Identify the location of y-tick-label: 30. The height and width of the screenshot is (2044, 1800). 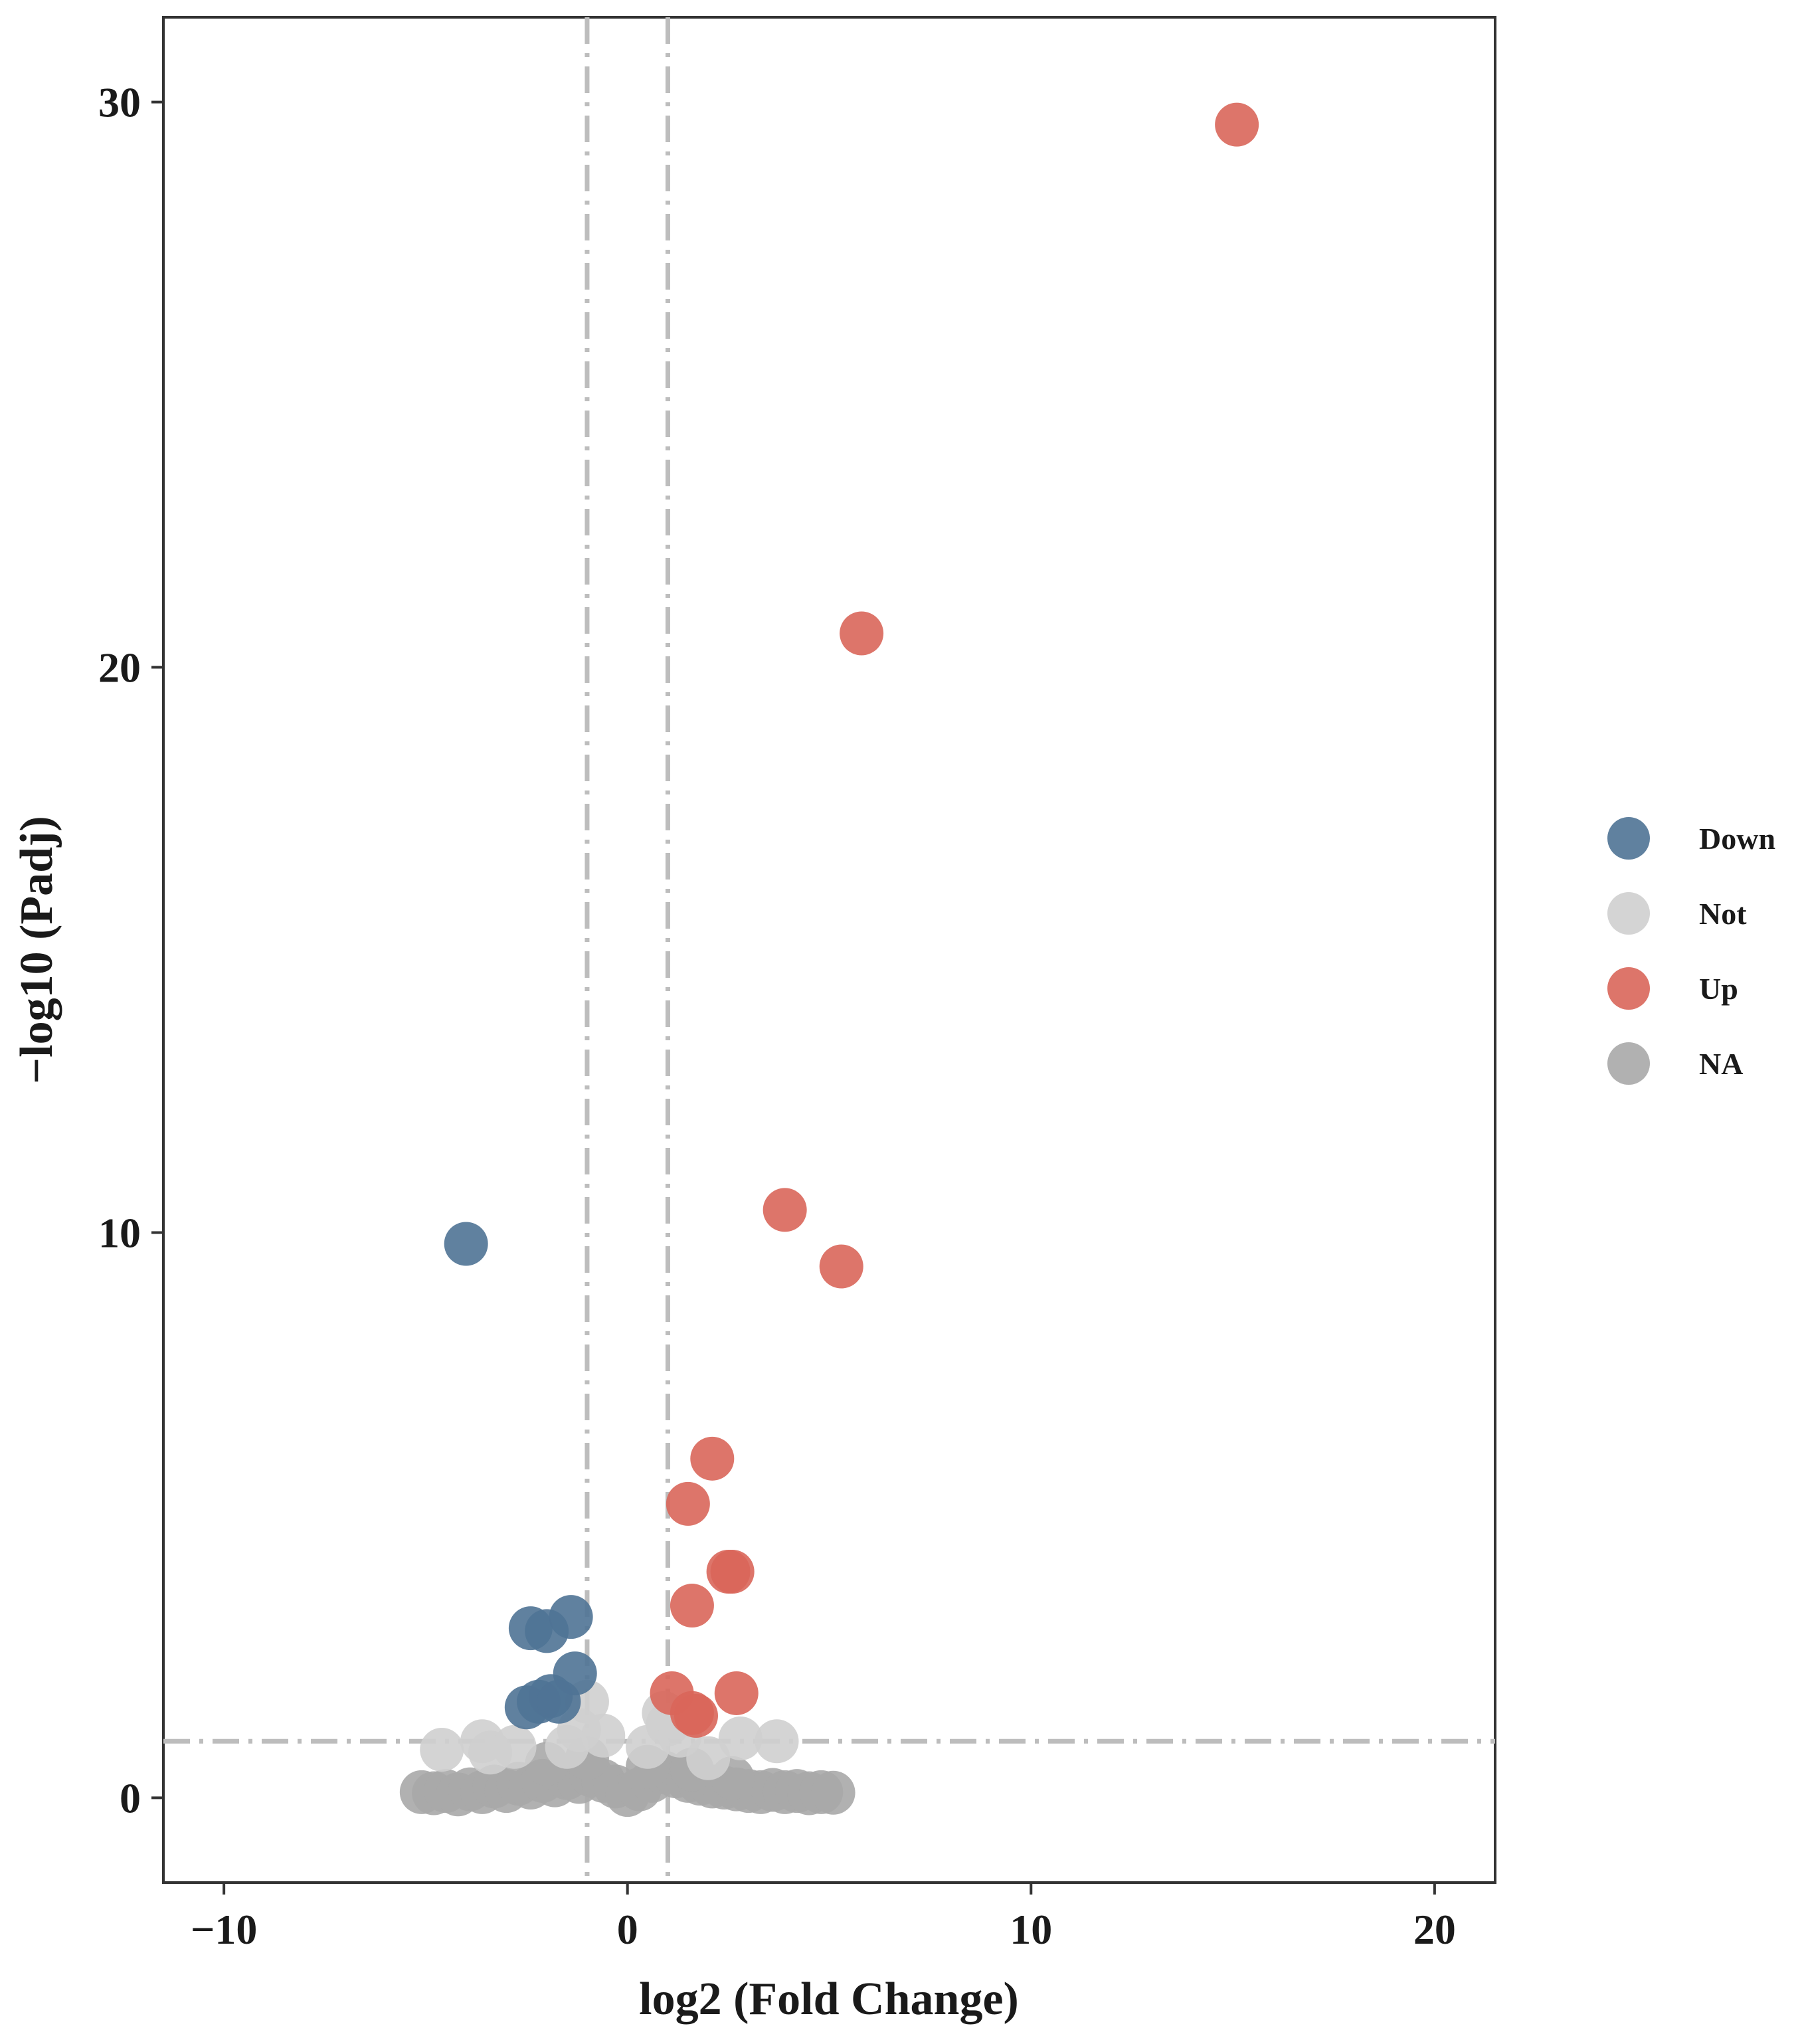
(119, 103).